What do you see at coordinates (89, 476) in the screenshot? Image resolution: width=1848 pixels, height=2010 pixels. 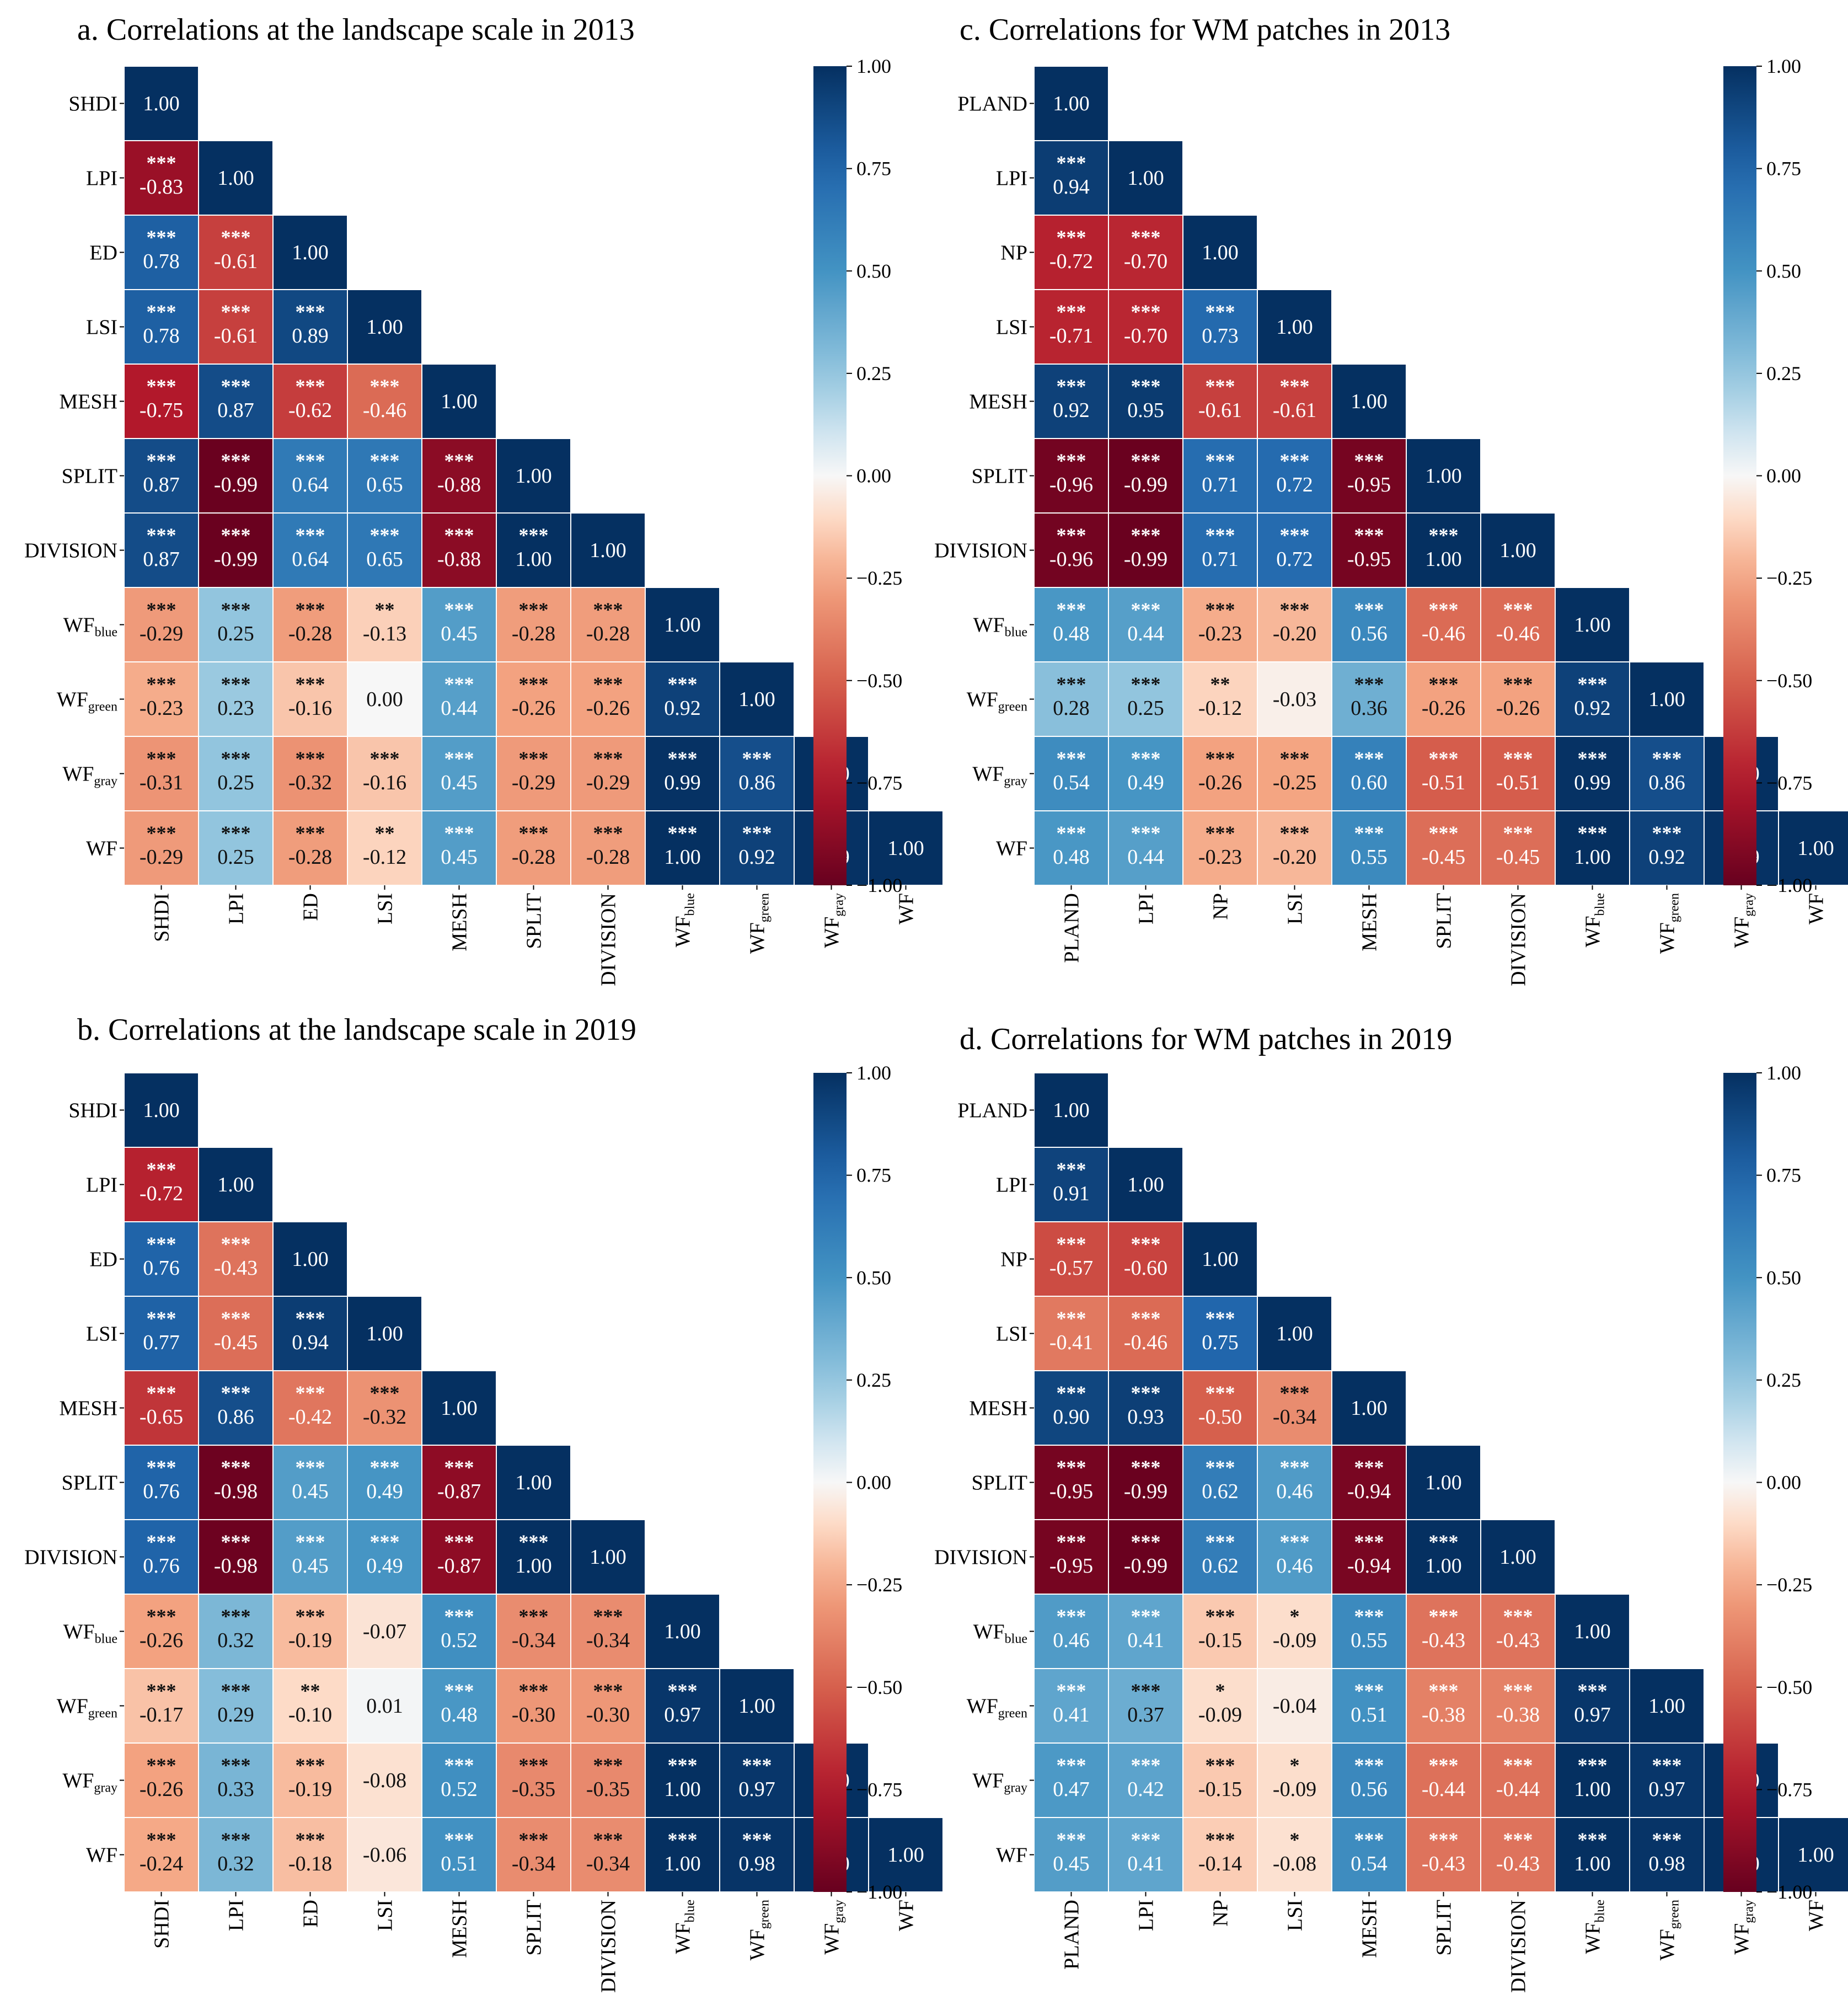 I see `y-tick-label: SPLIT` at bounding box center [89, 476].